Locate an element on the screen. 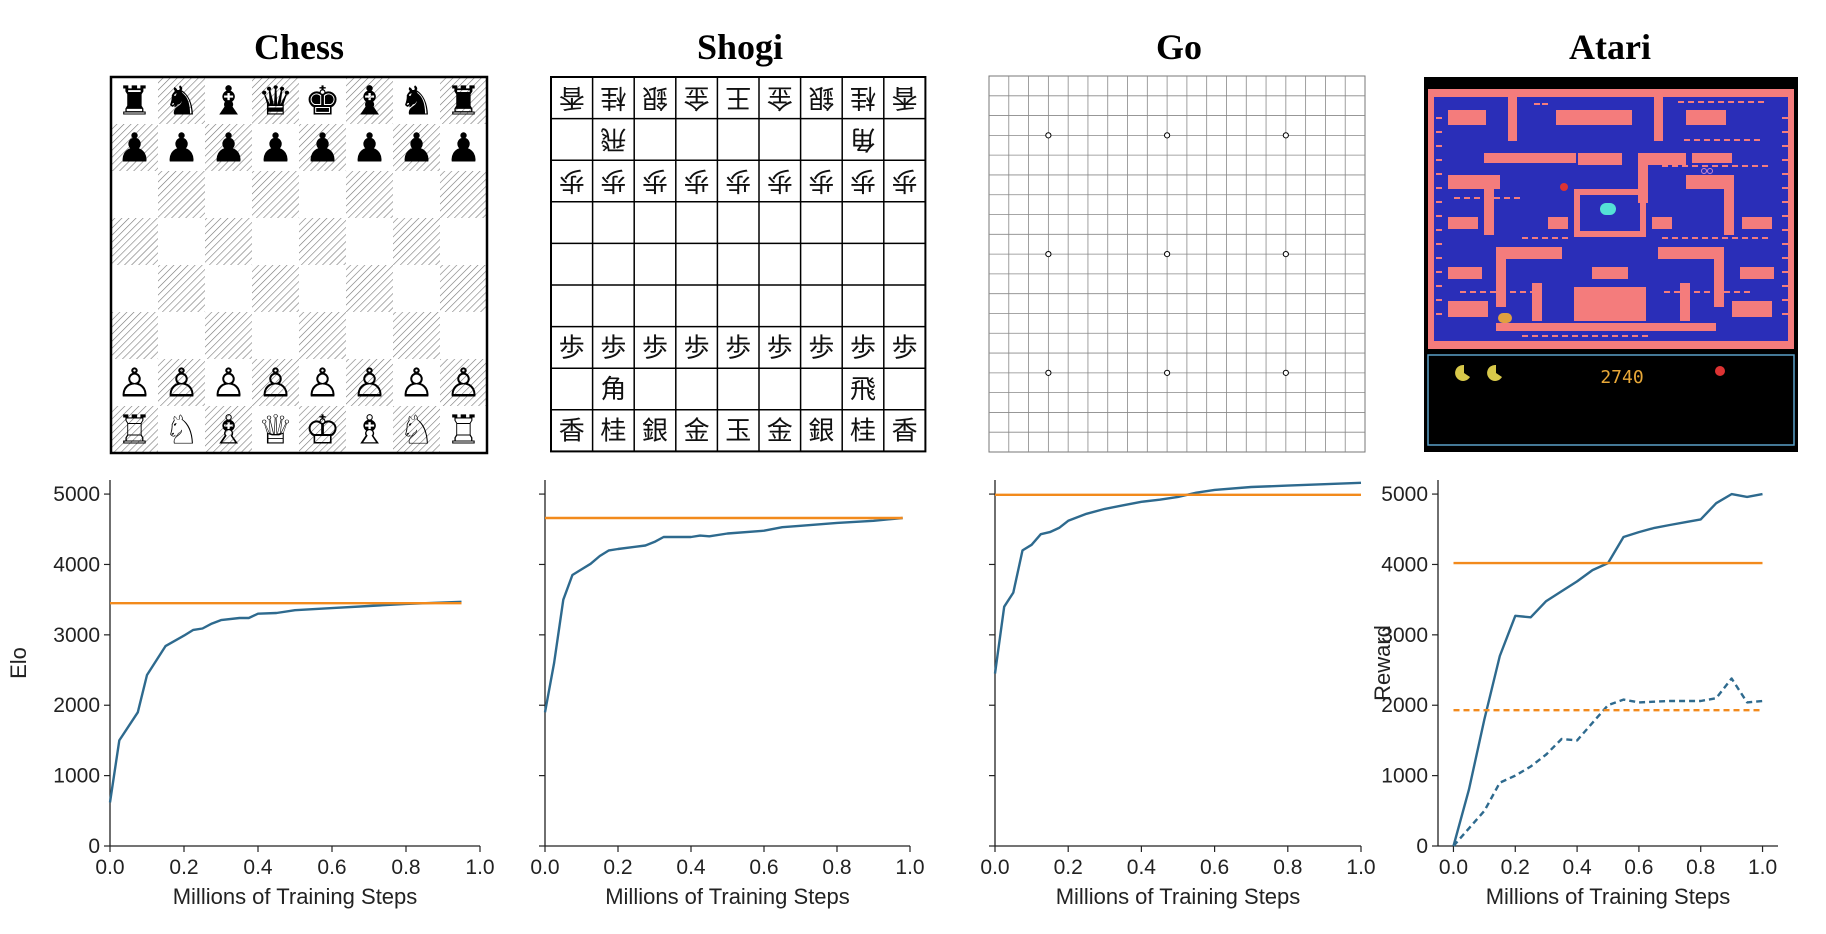  chess-board: ♜ ♞ ♝ ♛ ♚ ♝ ♞ ♜♟ ♟ ♟ ♟ ♟ ♟ ♟ ♟♙ ♙ ♙ ♙ ♙ ♙ ♙ ♙♖ ♘ ♗ ♕ ♔ ♗ ♘ ♖ is located at coordinates (299, 265).